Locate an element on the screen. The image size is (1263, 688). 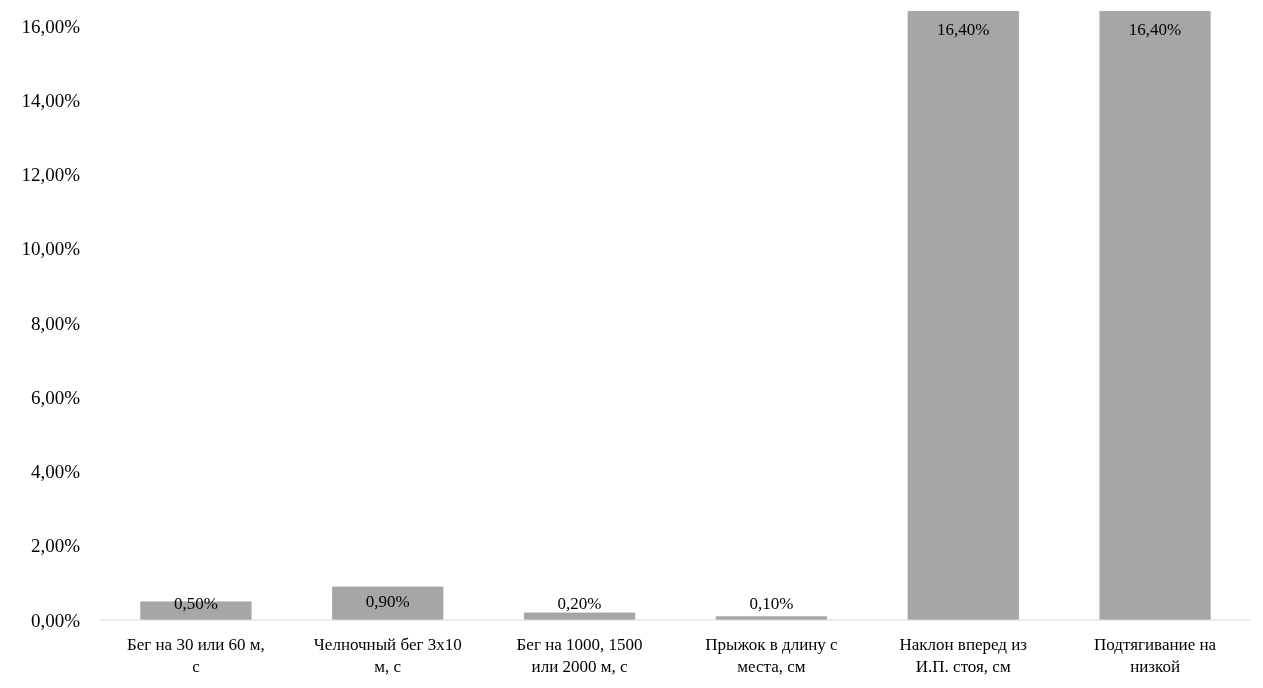
x-tick-label: Челночный бег 3х10 м, с is located at coordinates (387, 655).